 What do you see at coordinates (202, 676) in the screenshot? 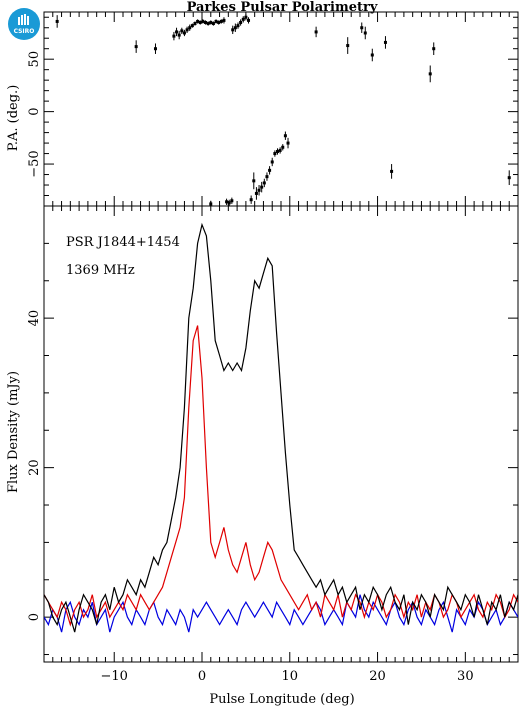
I see `x-tick-label: 0` at bounding box center [202, 676].